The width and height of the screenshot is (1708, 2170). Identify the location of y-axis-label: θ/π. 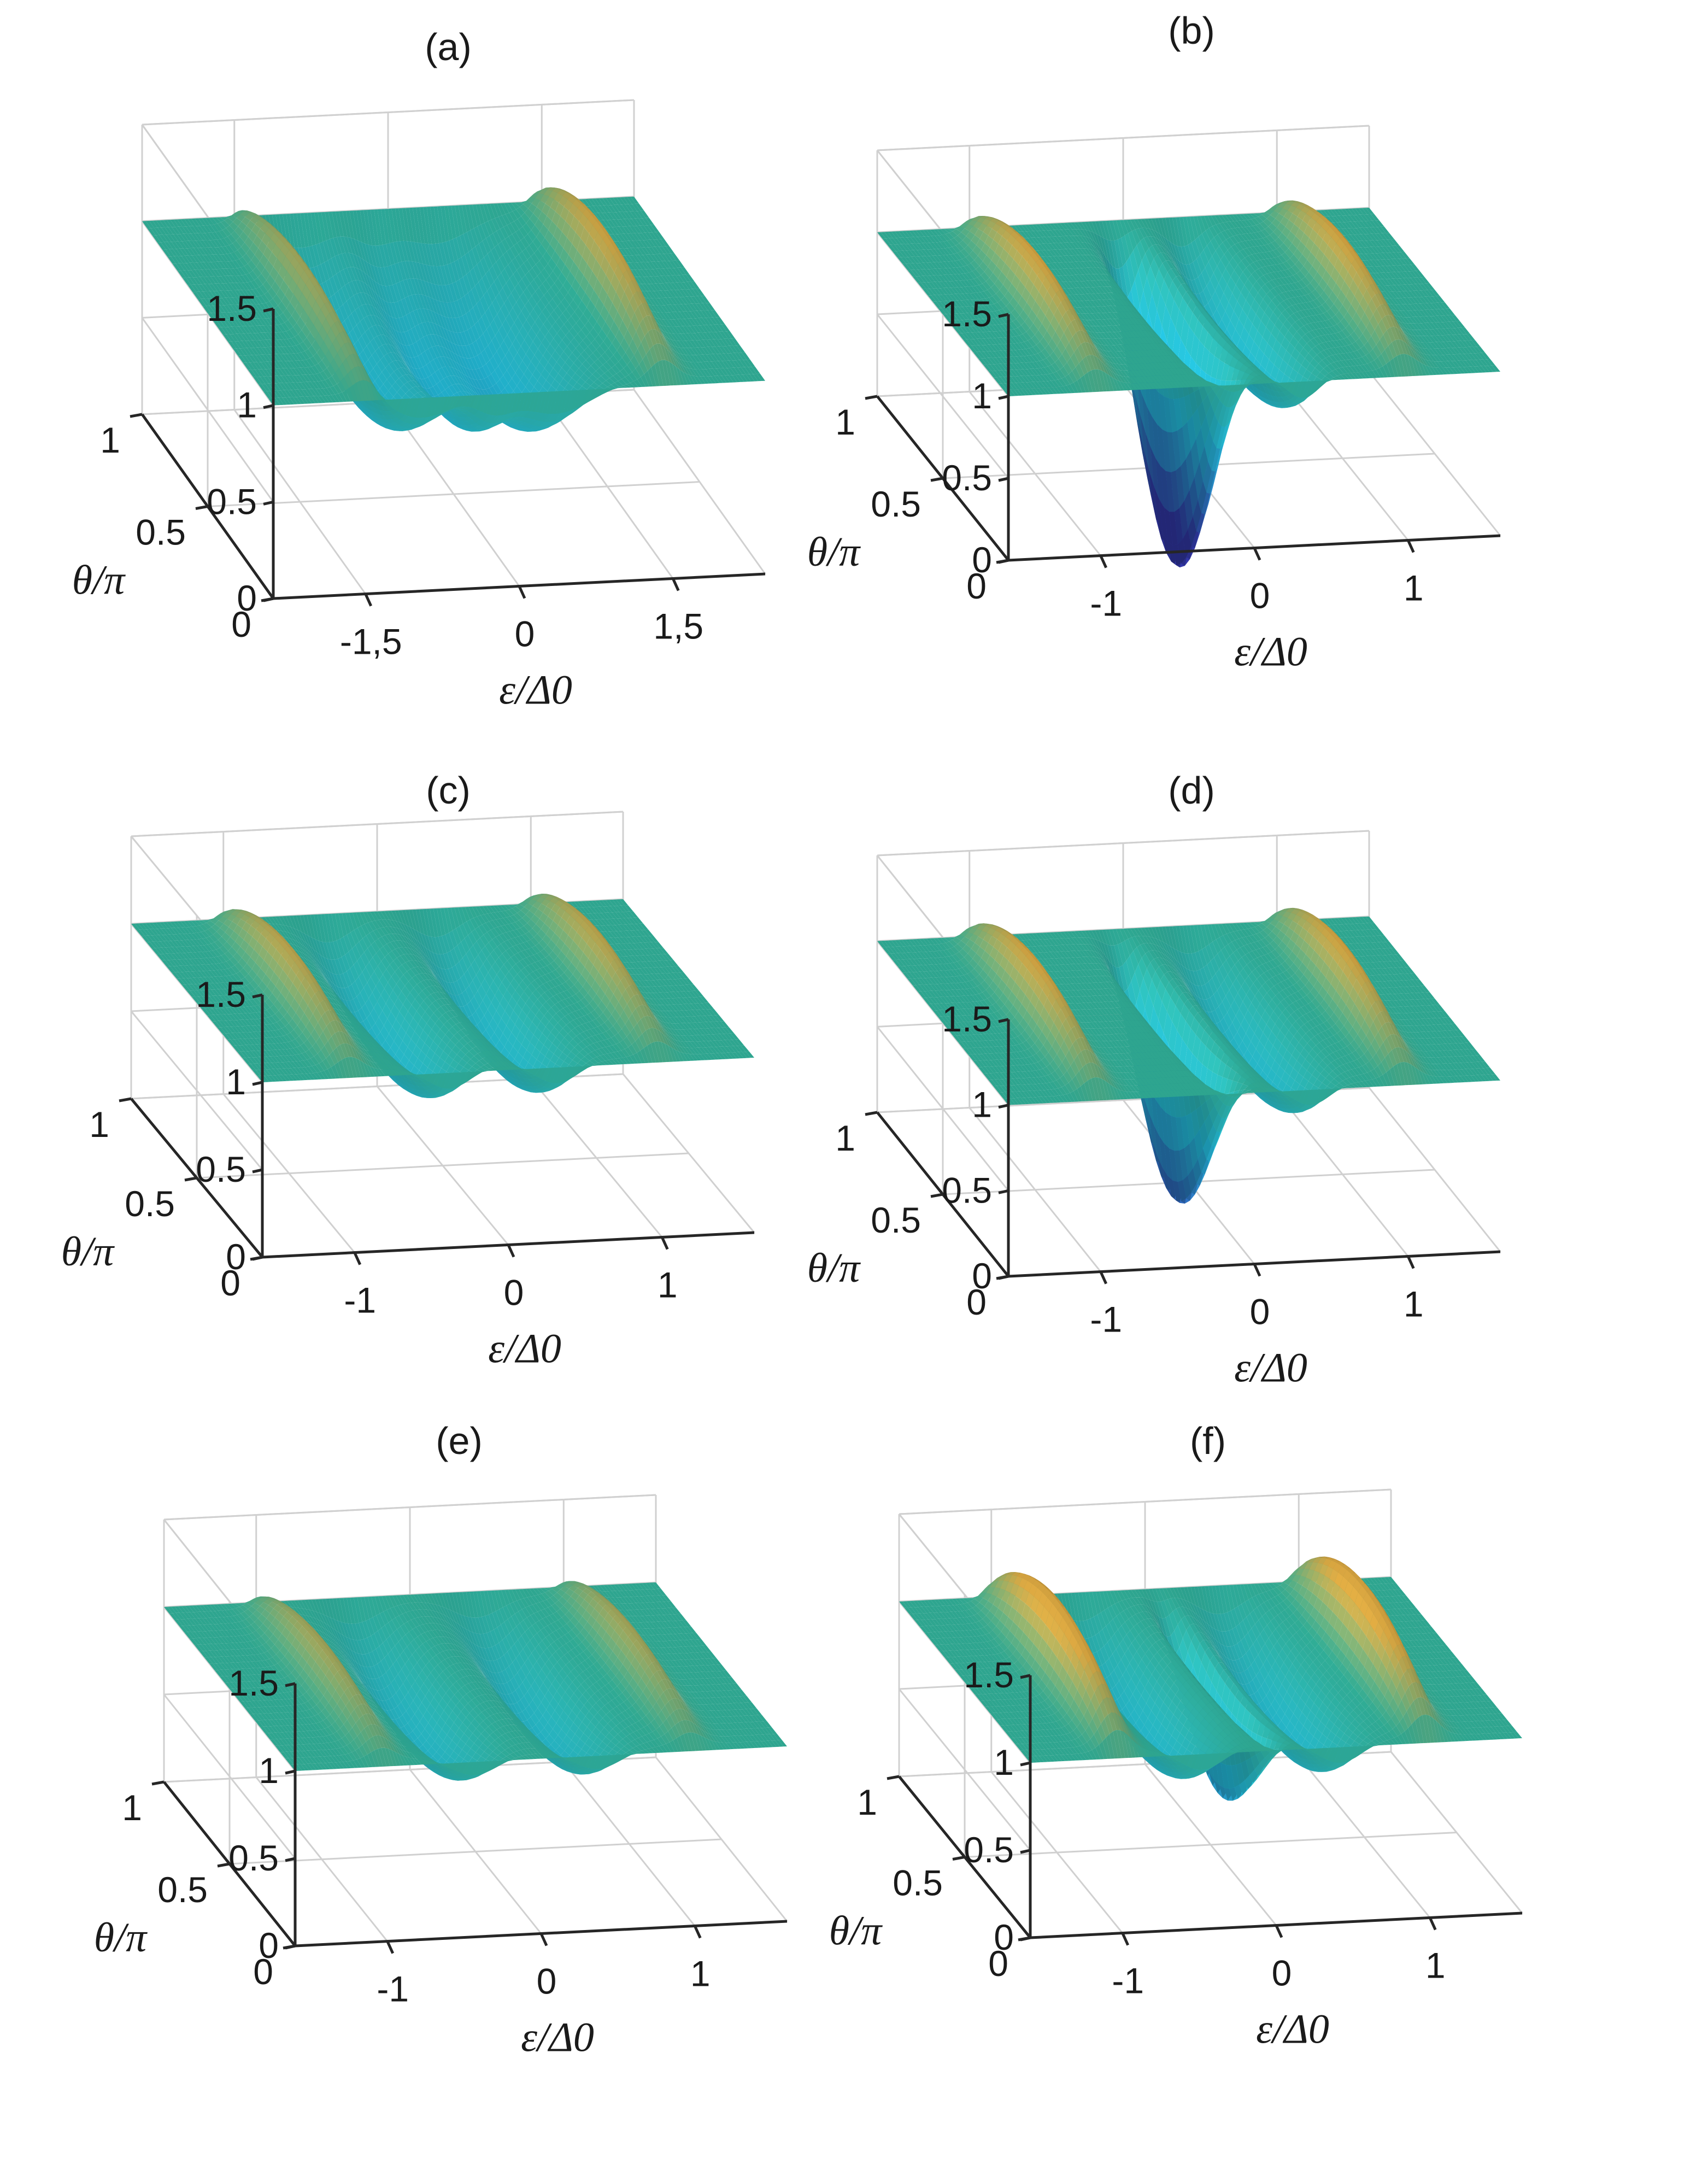
(99, 580).